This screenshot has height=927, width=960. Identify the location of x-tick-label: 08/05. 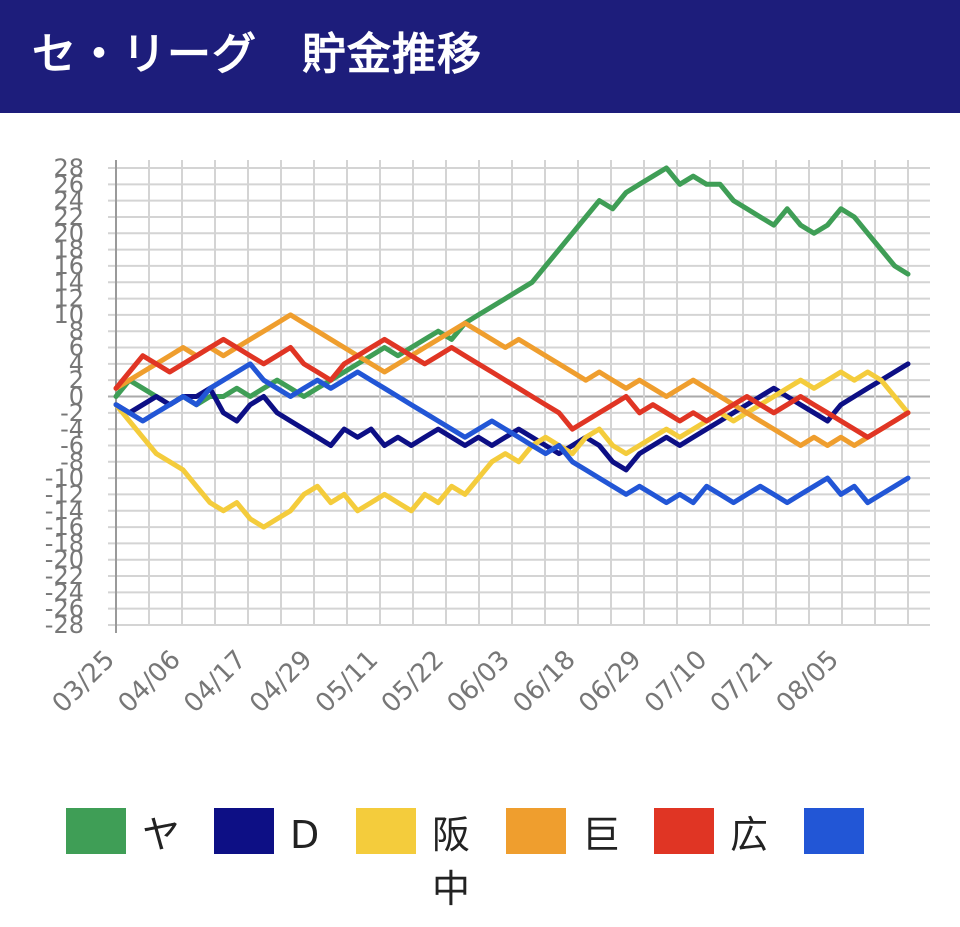
(808, 682).